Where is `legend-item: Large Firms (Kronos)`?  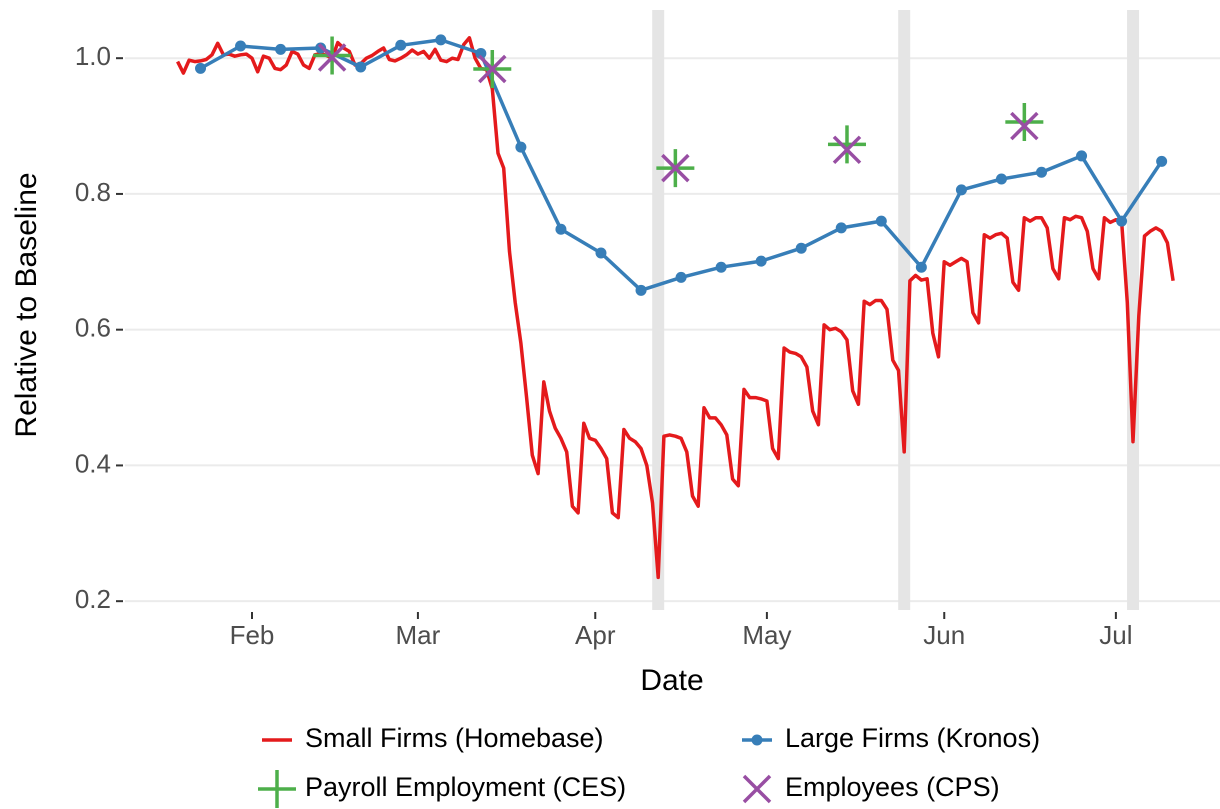 legend-item: Large Firms (Kronos) is located at coordinates (891, 738).